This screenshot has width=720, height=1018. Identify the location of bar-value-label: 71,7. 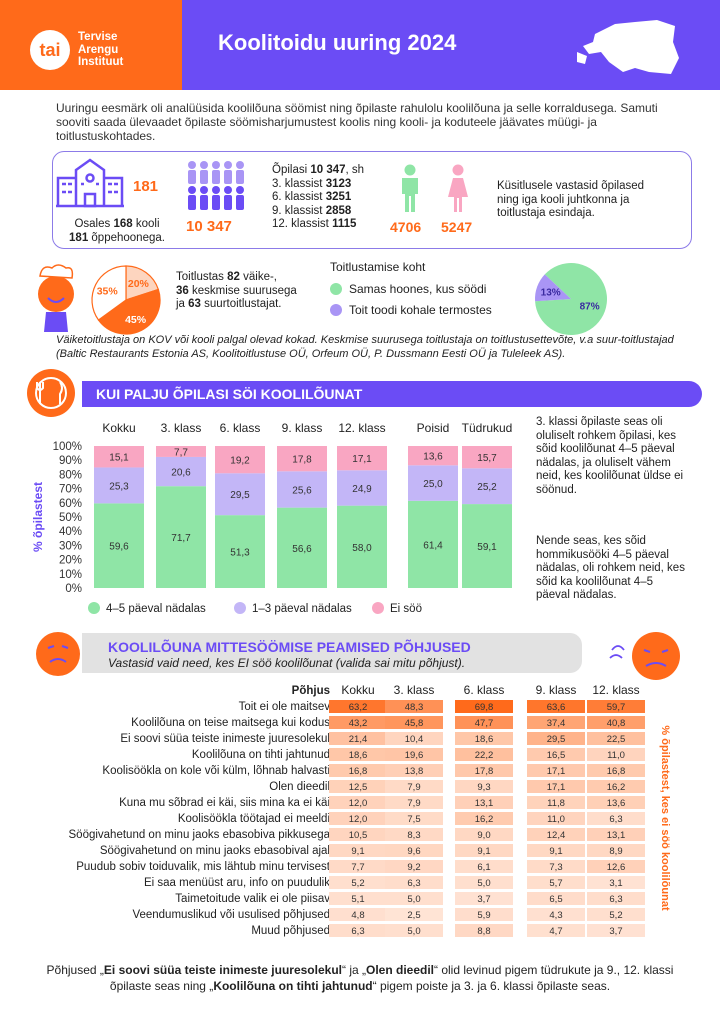
(181, 538).